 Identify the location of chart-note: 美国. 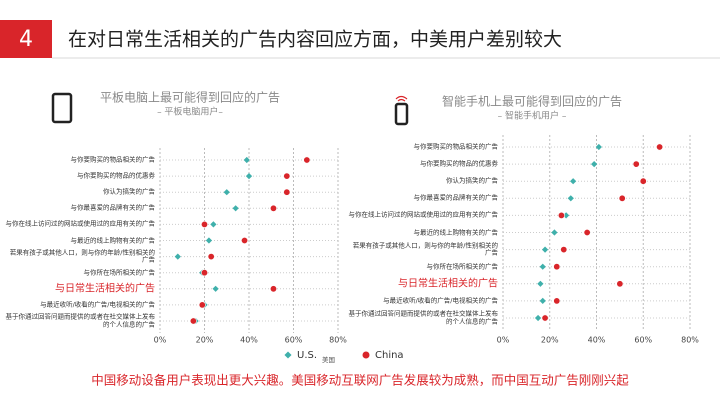
(328, 359).